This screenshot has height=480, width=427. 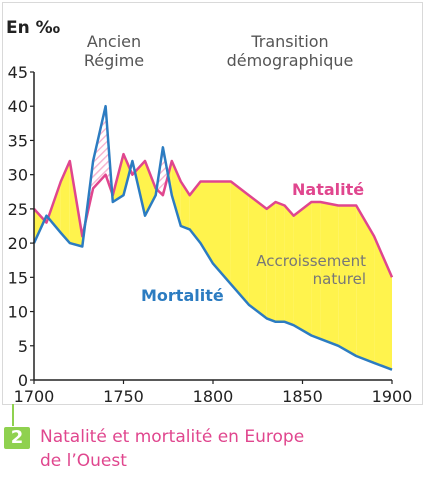 What do you see at coordinates (172, 437) in the screenshot?
I see `caption-line-1: Natalité et mortalité en Europe` at bounding box center [172, 437].